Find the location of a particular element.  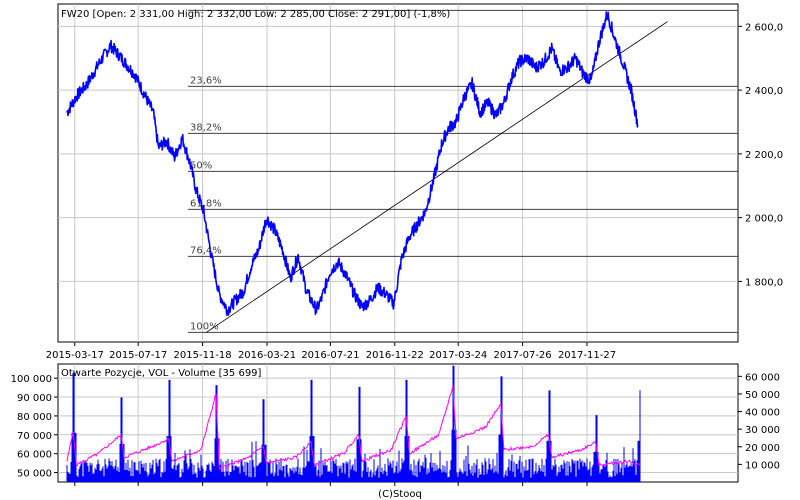

volume-legend: Otwarte Pozycje, VOL - Volume [35 699] is located at coordinates (161, 373).